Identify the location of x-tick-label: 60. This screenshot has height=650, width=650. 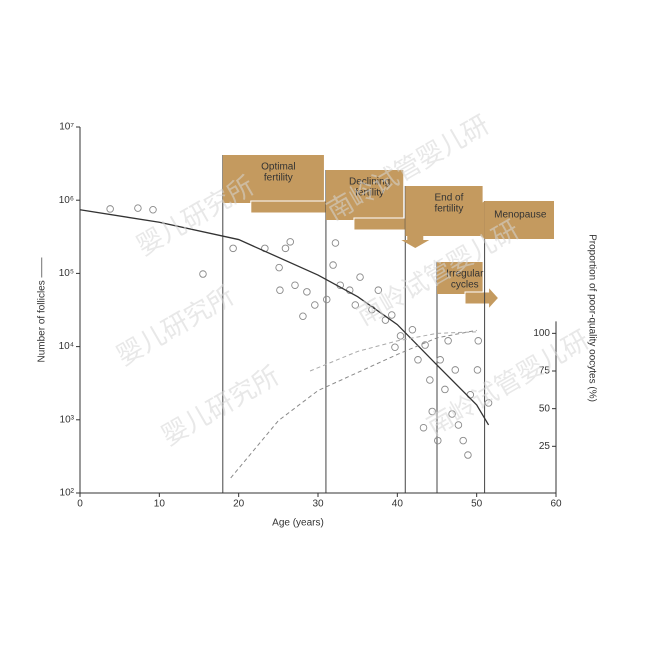
(556, 504).